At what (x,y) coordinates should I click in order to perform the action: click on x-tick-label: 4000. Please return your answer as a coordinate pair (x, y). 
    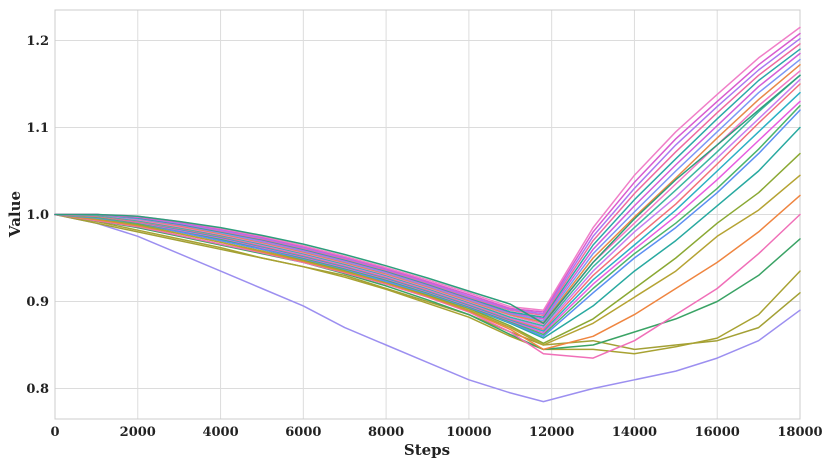
    Looking at the image, I should click on (220, 432).